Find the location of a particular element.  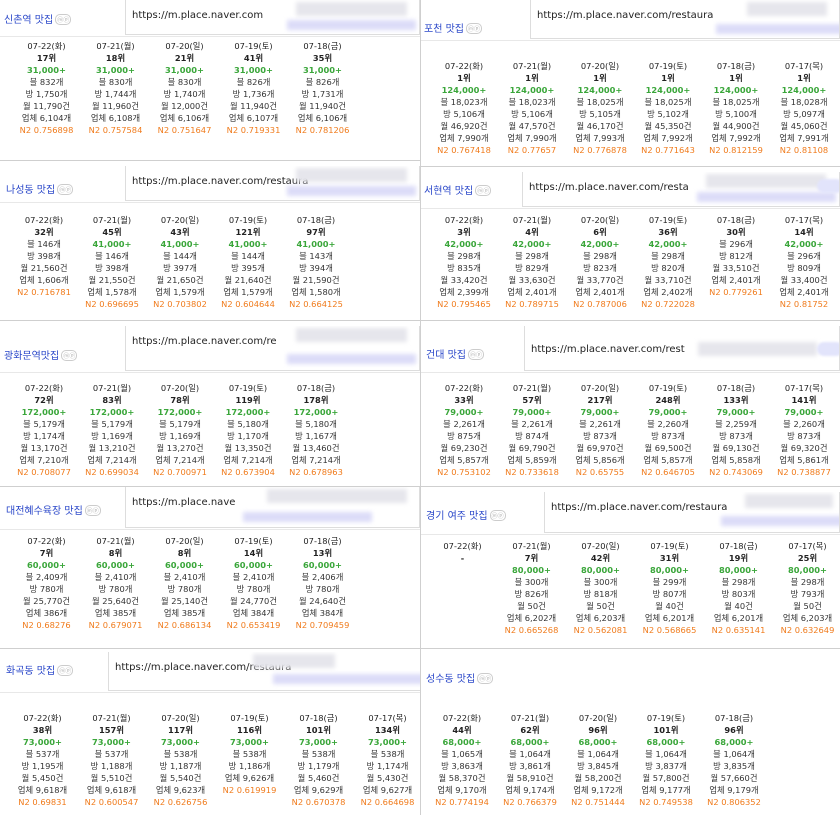

rank-value: 31위 is located at coordinates (669, 558).